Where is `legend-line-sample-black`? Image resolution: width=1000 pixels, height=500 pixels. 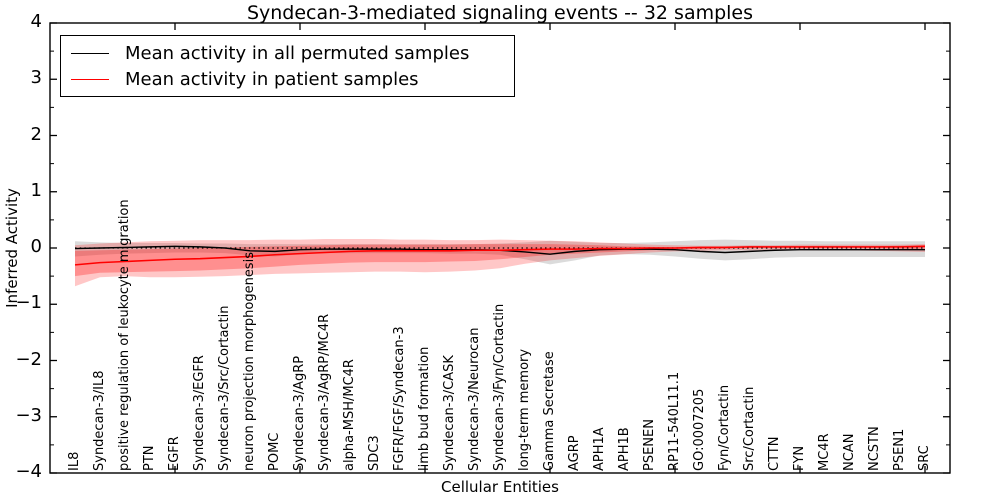
legend-line-sample-black is located at coordinates (90, 53).